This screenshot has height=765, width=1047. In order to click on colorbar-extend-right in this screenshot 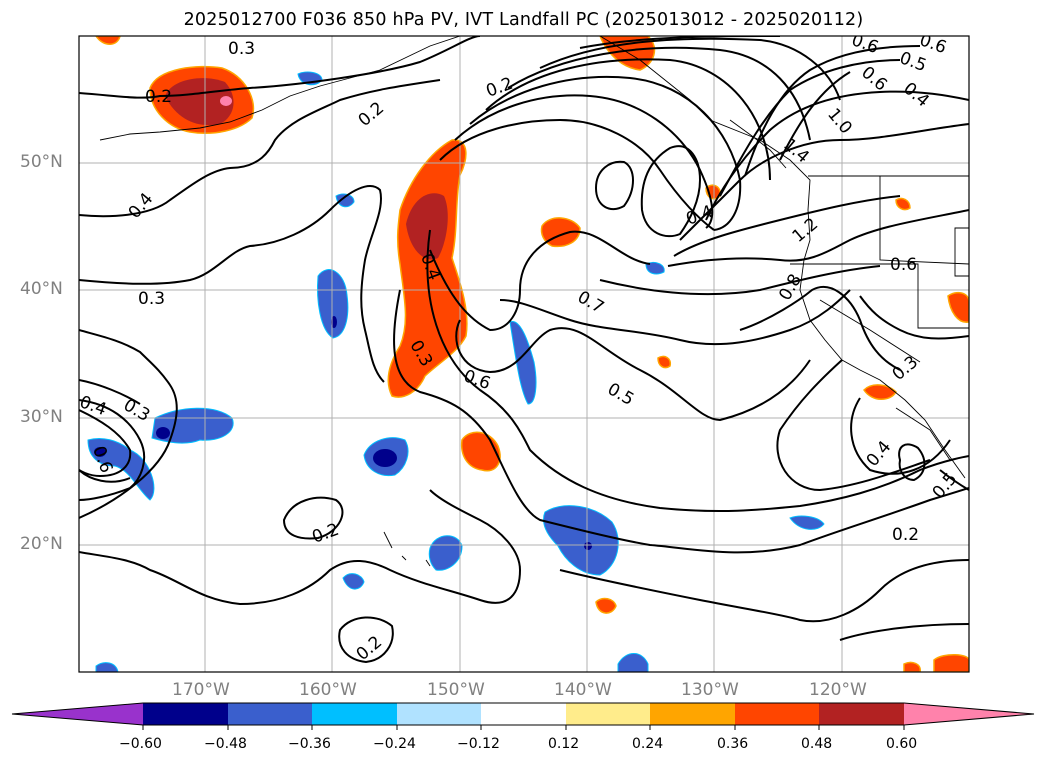, I will do `click(969, 714)`.